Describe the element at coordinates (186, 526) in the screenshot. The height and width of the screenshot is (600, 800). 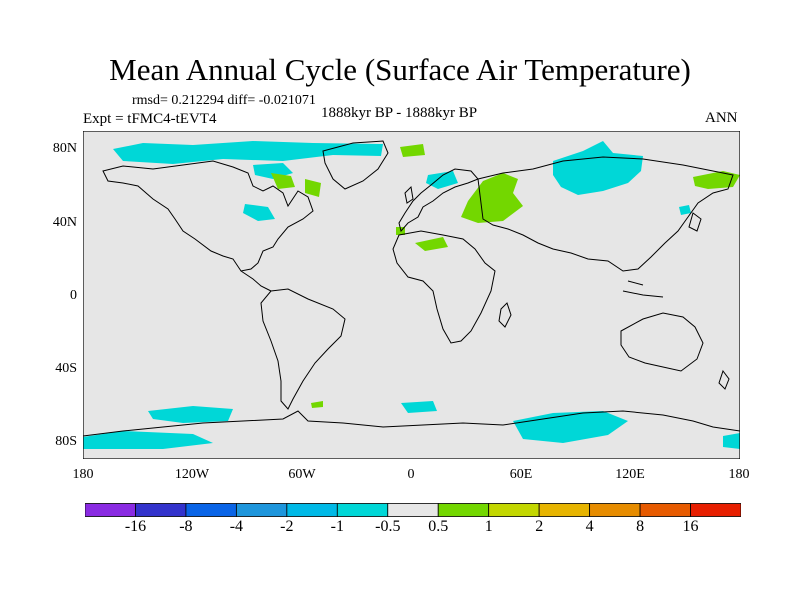
I see `colorbar-label: -8` at that location.